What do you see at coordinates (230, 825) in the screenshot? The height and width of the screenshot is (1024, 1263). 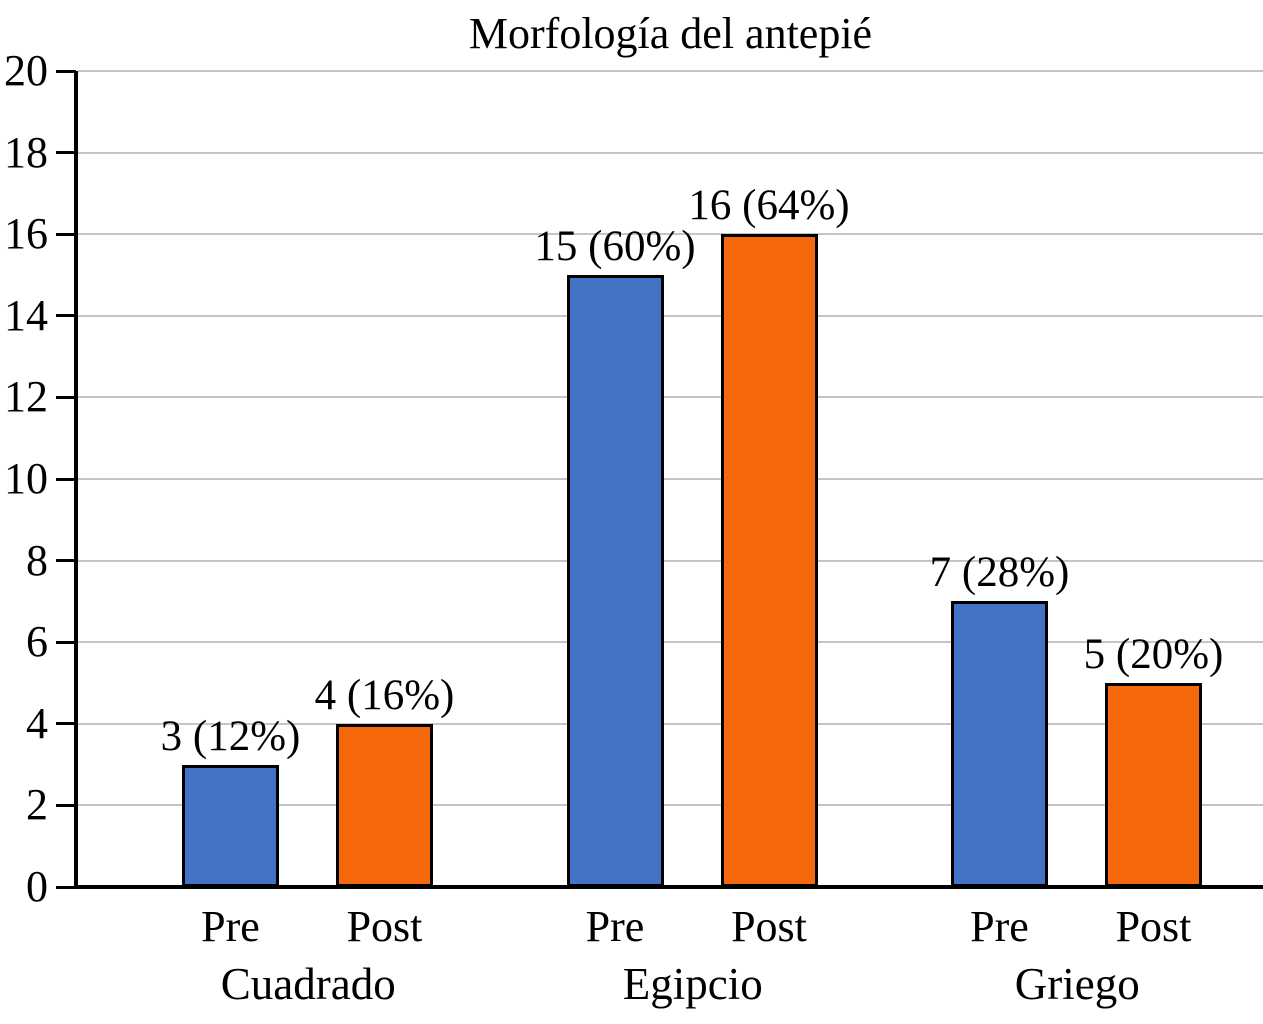 I see `bar-cuadrado-pre` at bounding box center [230, 825].